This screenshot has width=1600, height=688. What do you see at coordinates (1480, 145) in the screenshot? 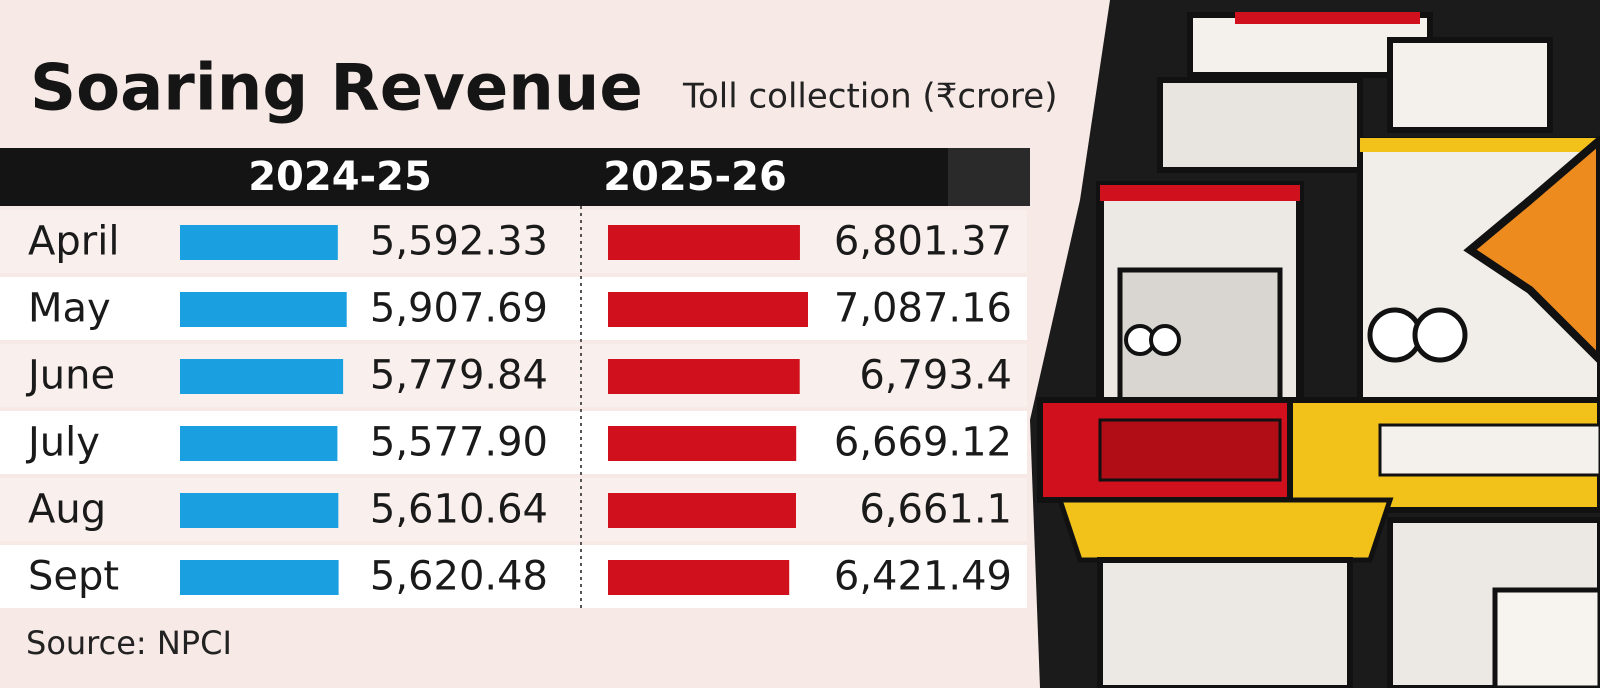
I see `truck-roof` at bounding box center [1480, 145].